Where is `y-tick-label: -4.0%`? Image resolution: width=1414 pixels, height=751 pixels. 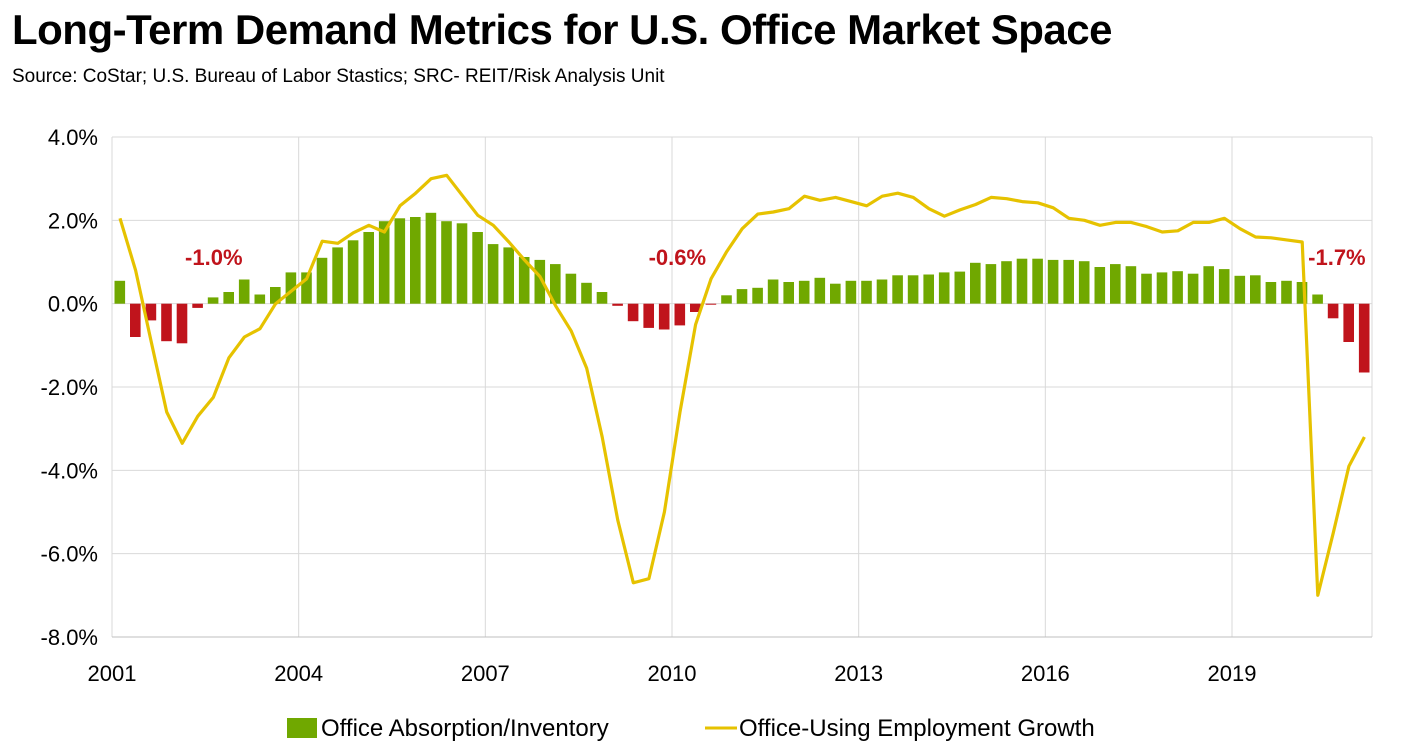
y-tick-label: -4.0% is located at coordinates (69, 470).